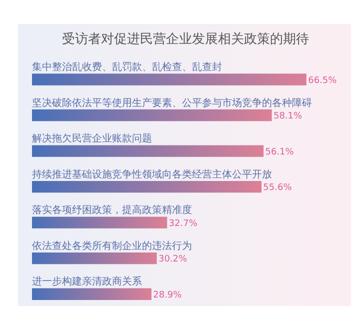 Image resolution: width=361 pixels, height=324 pixels. Describe the element at coordinates (323, 81) in the screenshot. I see `data-label: 66.5%` at that location.